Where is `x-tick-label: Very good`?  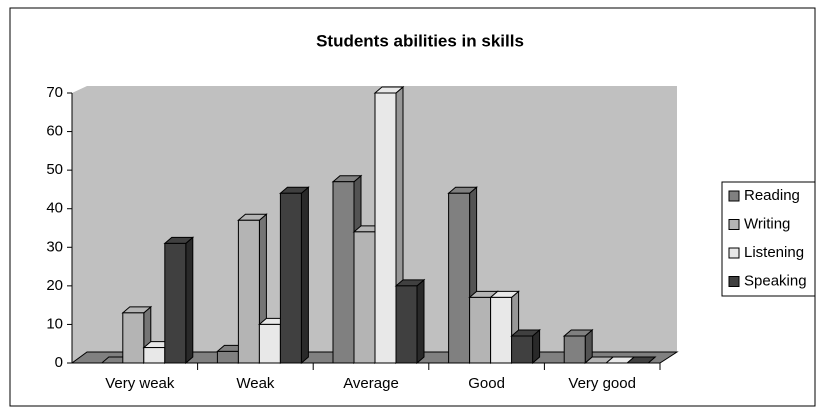
x-tick-label: Very good is located at coordinates (602, 383).